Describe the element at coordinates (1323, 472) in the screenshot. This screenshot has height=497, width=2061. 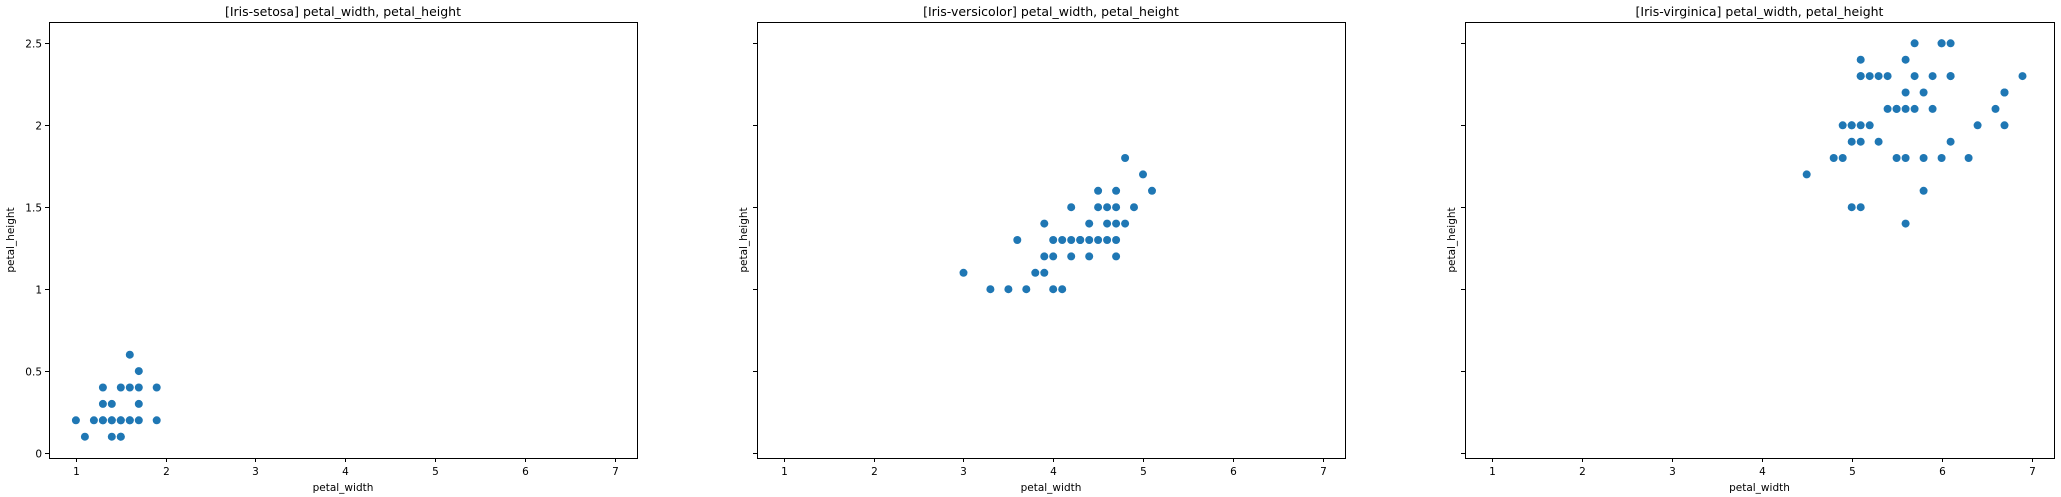
I see `x-tick-label: 7` at that location.